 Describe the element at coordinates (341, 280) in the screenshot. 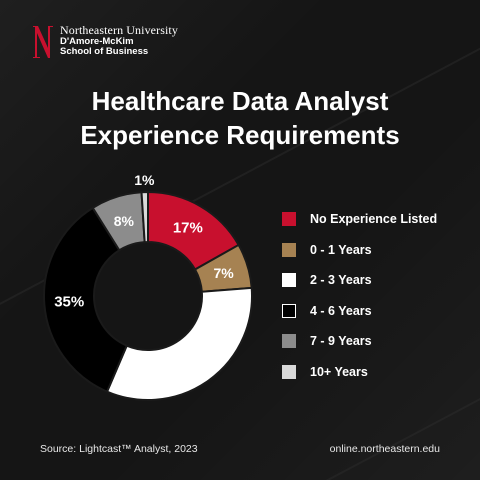

I see `legend-label: 2 - 3 Years` at that location.